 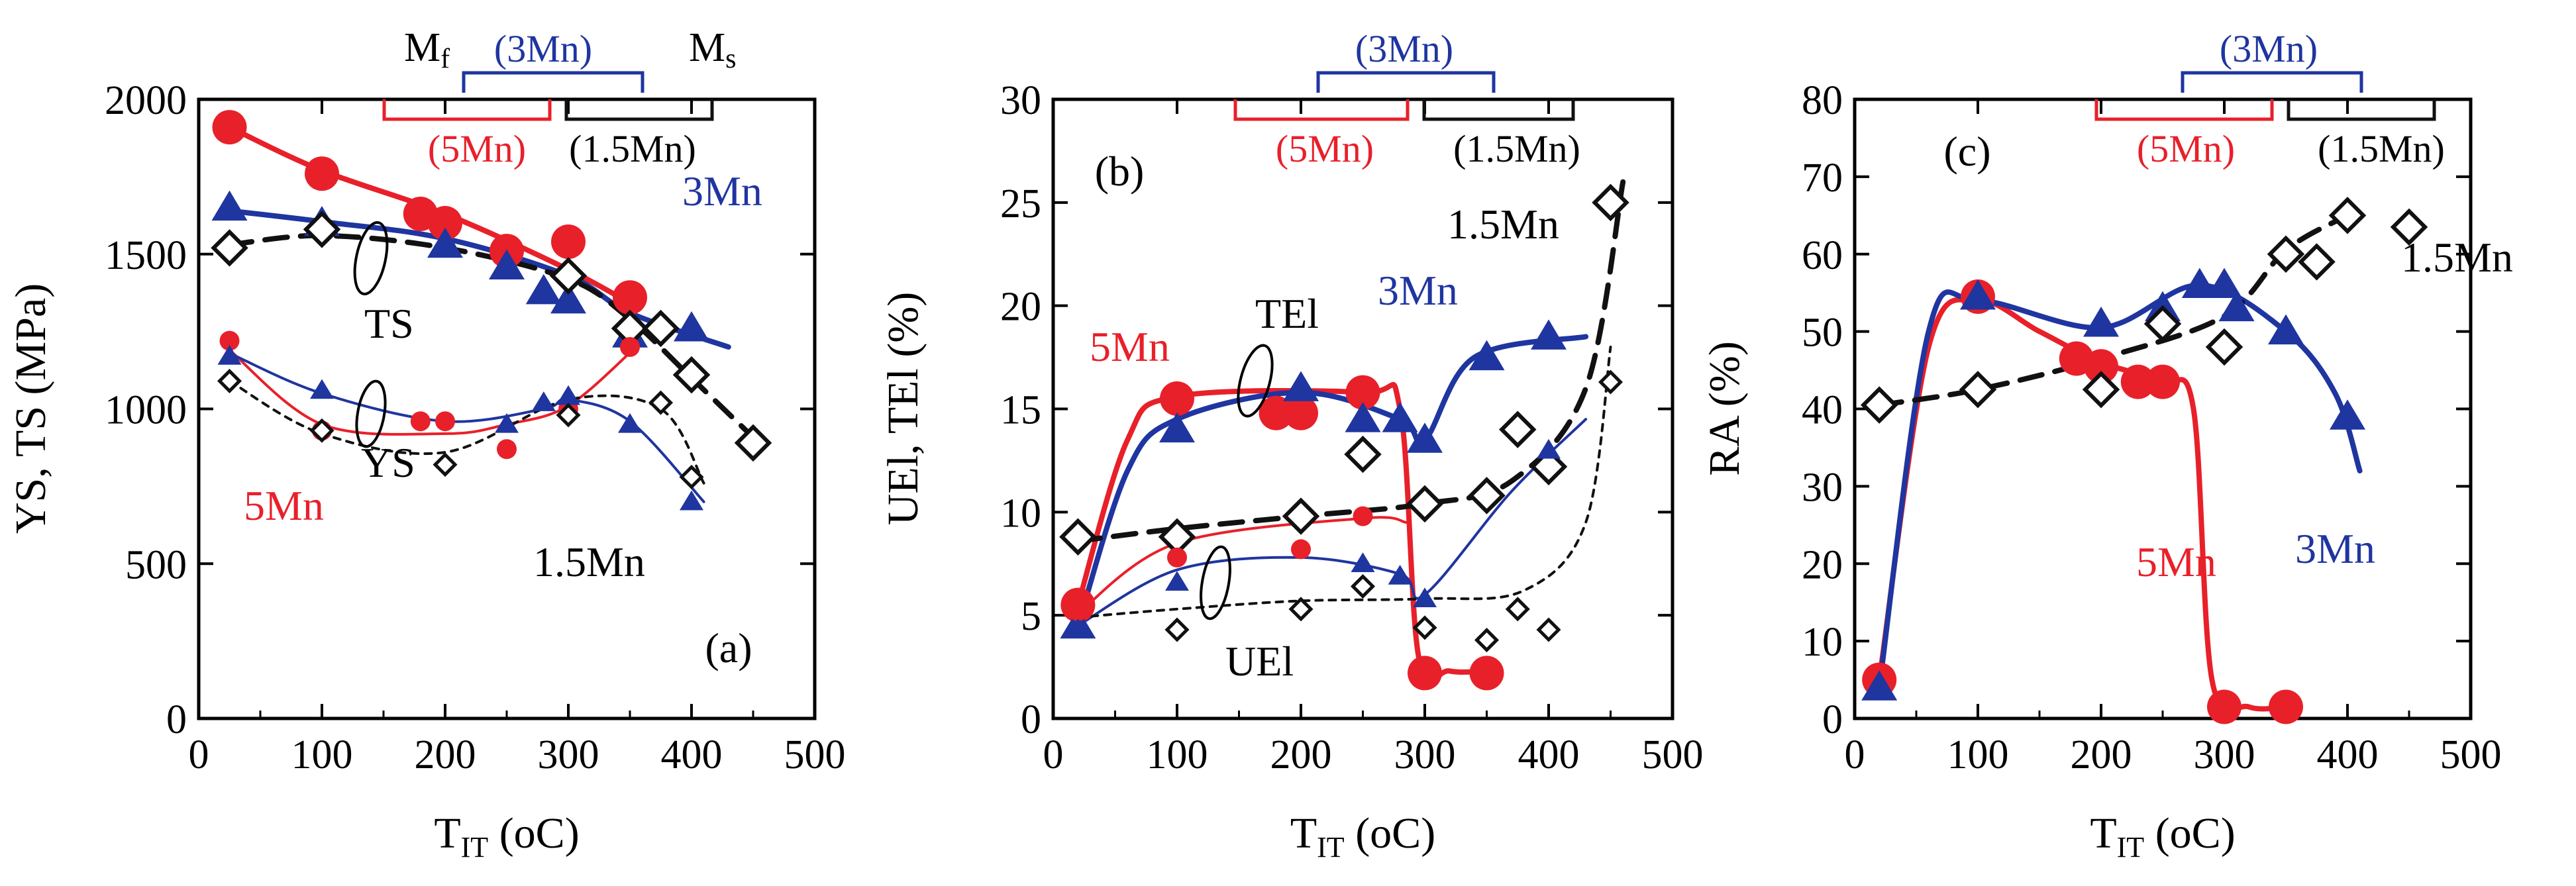 What do you see at coordinates (156, 564) in the screenshot?
I see `y-tick-label: 500` at bounding box center [156, 564].